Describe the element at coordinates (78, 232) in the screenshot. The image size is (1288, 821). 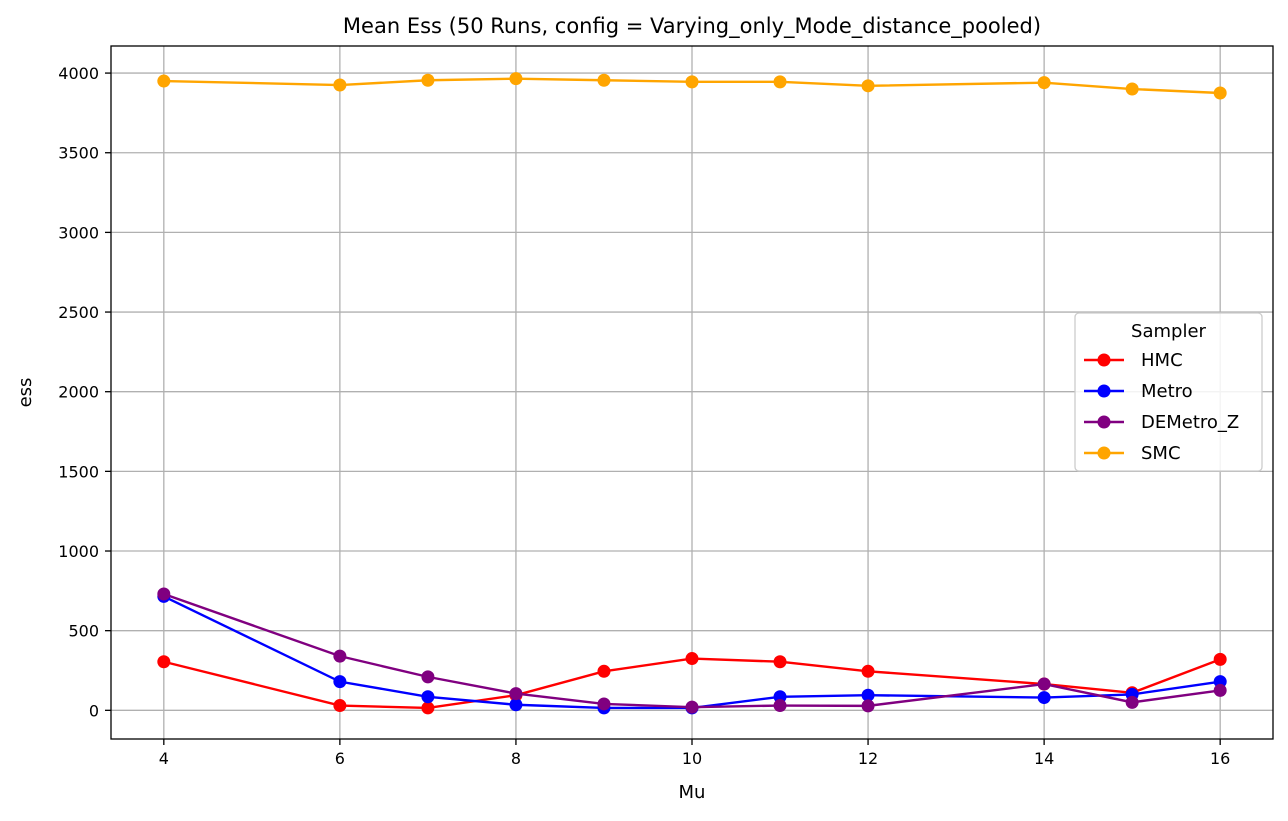
I see `y-tick-label: 3000` at that location.